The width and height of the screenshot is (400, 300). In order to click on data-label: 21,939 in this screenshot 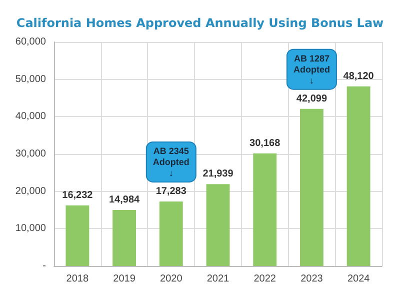, I will do `click(218, 174)`.